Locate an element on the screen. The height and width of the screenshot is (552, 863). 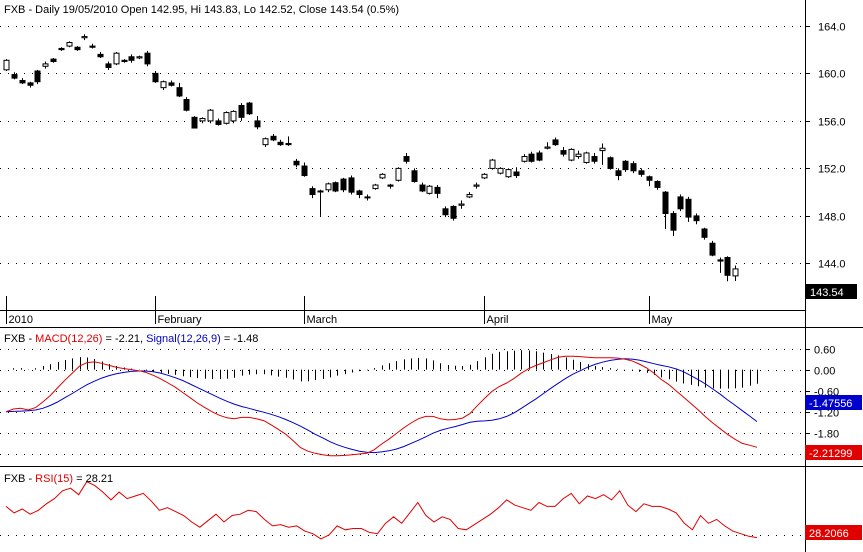
price-tick-label: 160.0 is located at coordinates (832, 75).